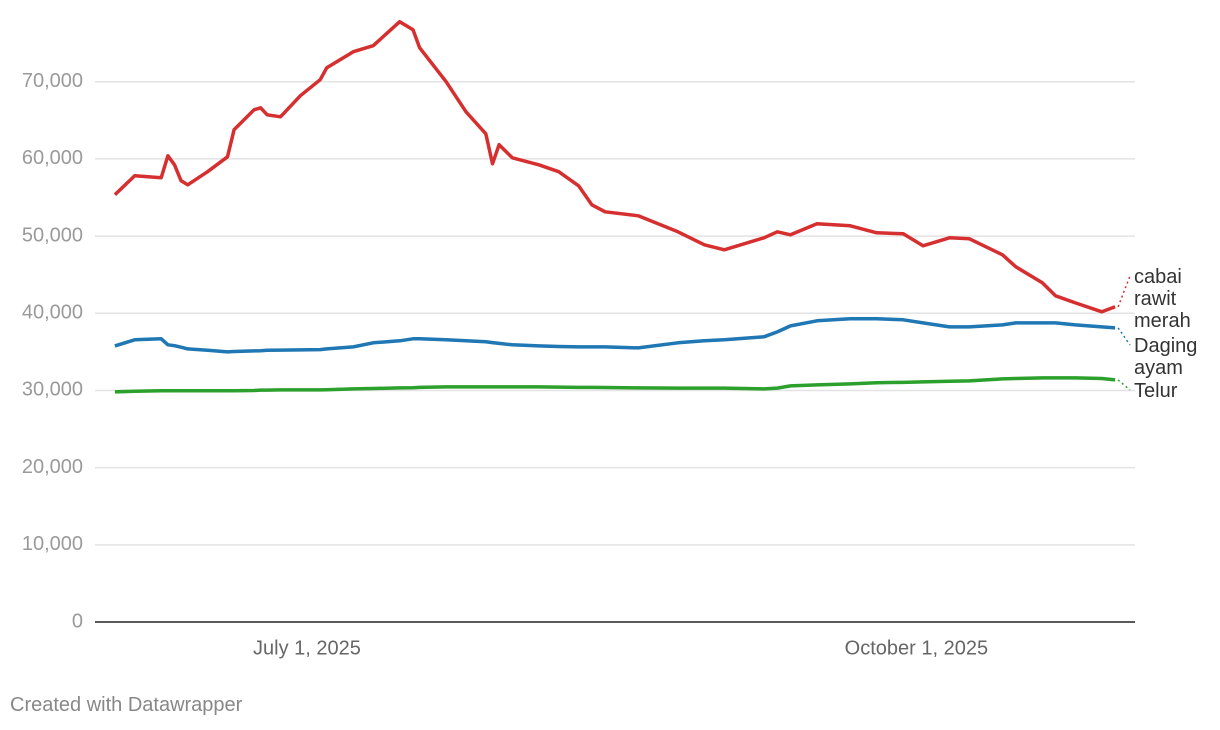 This screenshot has height=730, width=1220. Describe the element at coordinates (52, 544) in the screenshot. I see `y-tick-label: 10,000` at that location.